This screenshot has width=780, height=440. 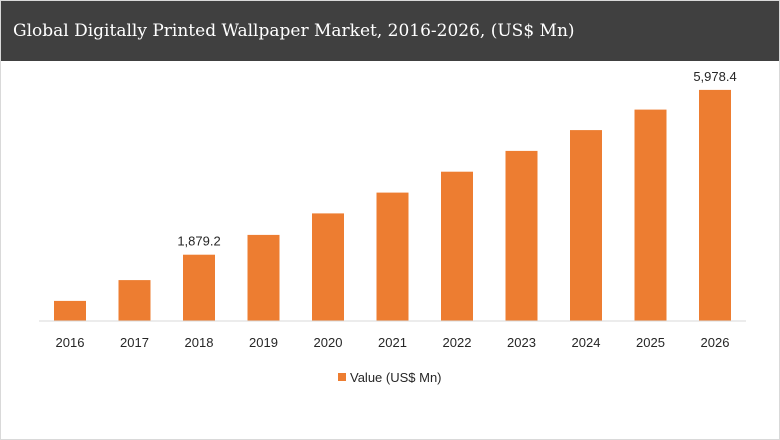 What do you see at coordinates (521, 235) in the screenshot?
I see `bar-2023` at bounding box center [521, 235].